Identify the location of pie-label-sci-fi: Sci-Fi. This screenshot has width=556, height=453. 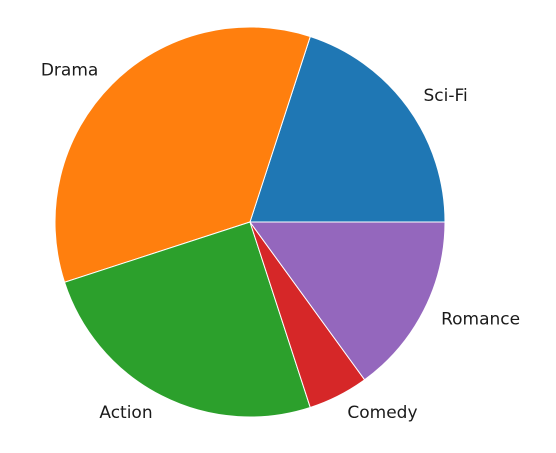
(446, 96).